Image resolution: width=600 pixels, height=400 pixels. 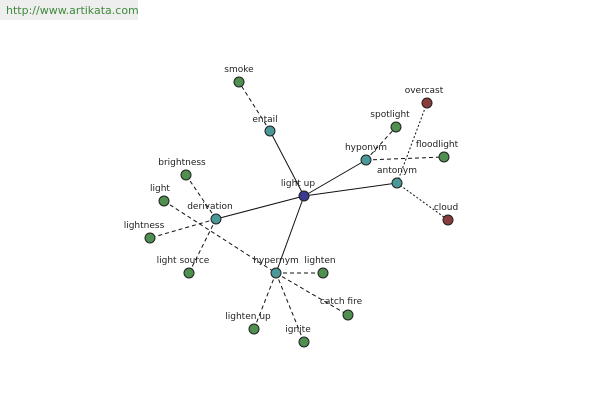 What do you see at coordinates (319, 261) in the screenshot?
I see `node-label: lighten` at bounding box center [319, 261].